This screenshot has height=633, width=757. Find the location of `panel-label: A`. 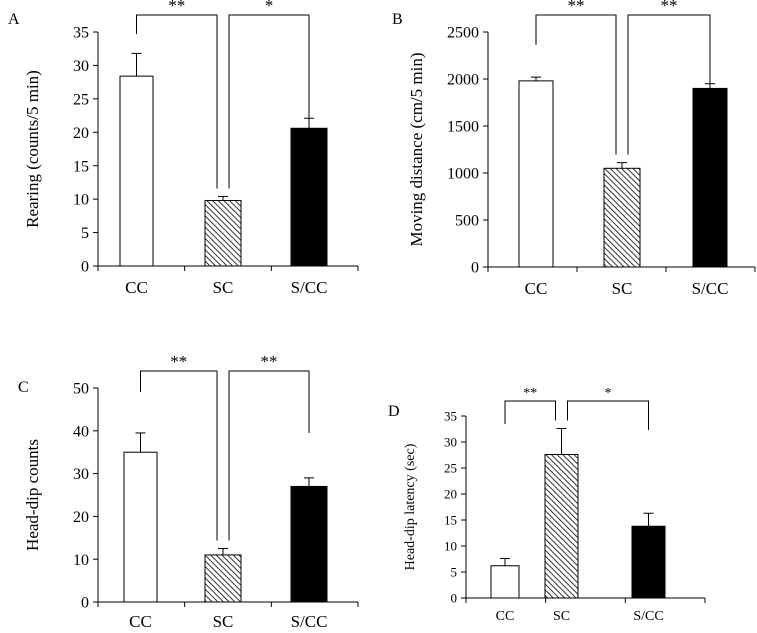

panel-label: A is located at coordinates (14, 19).